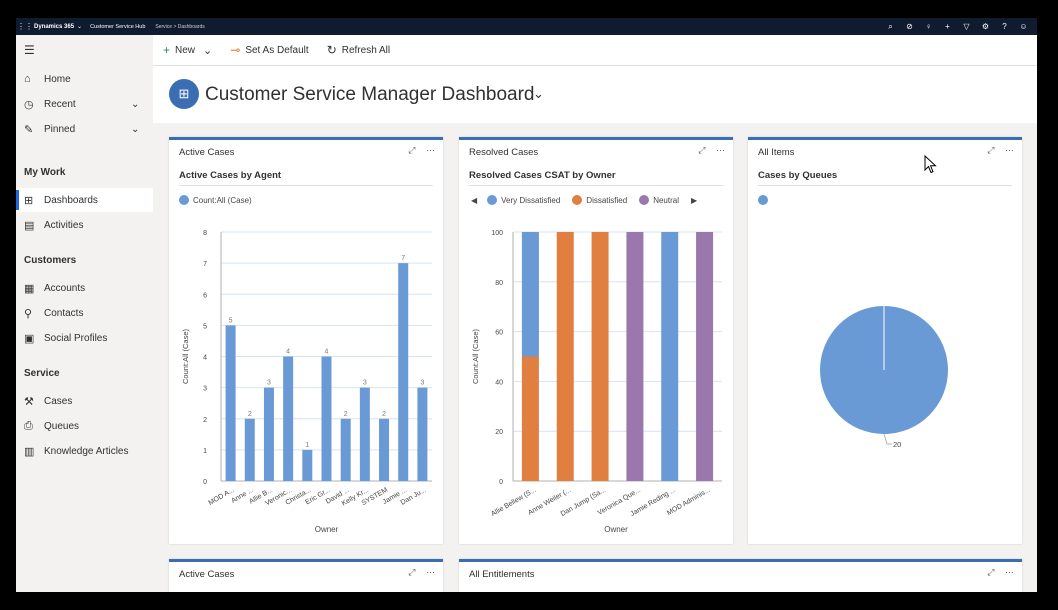 This screenshot has width=1058, height=610. Describe the element at coordinates (499, 283) in the screenshot. I see `y-tick-label: 80` at that location.